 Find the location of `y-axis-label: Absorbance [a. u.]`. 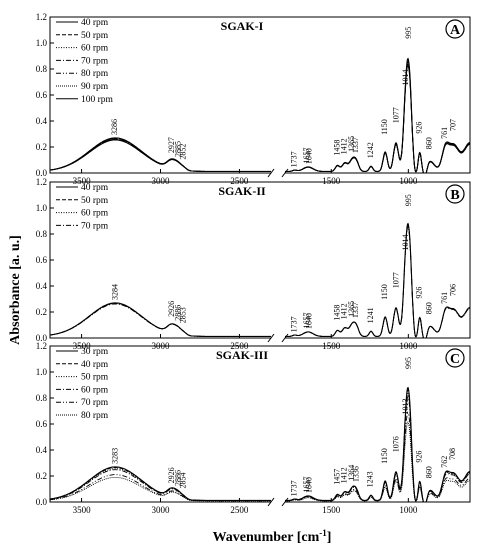

y-axis-label: Absorbance [a. u.] is located at coordinates (15, 290).